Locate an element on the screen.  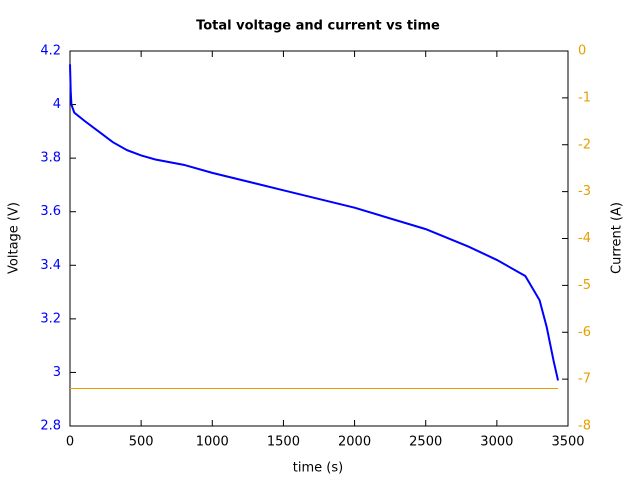
y-tick-label: 3.6 is located at coordinates (50, 211).